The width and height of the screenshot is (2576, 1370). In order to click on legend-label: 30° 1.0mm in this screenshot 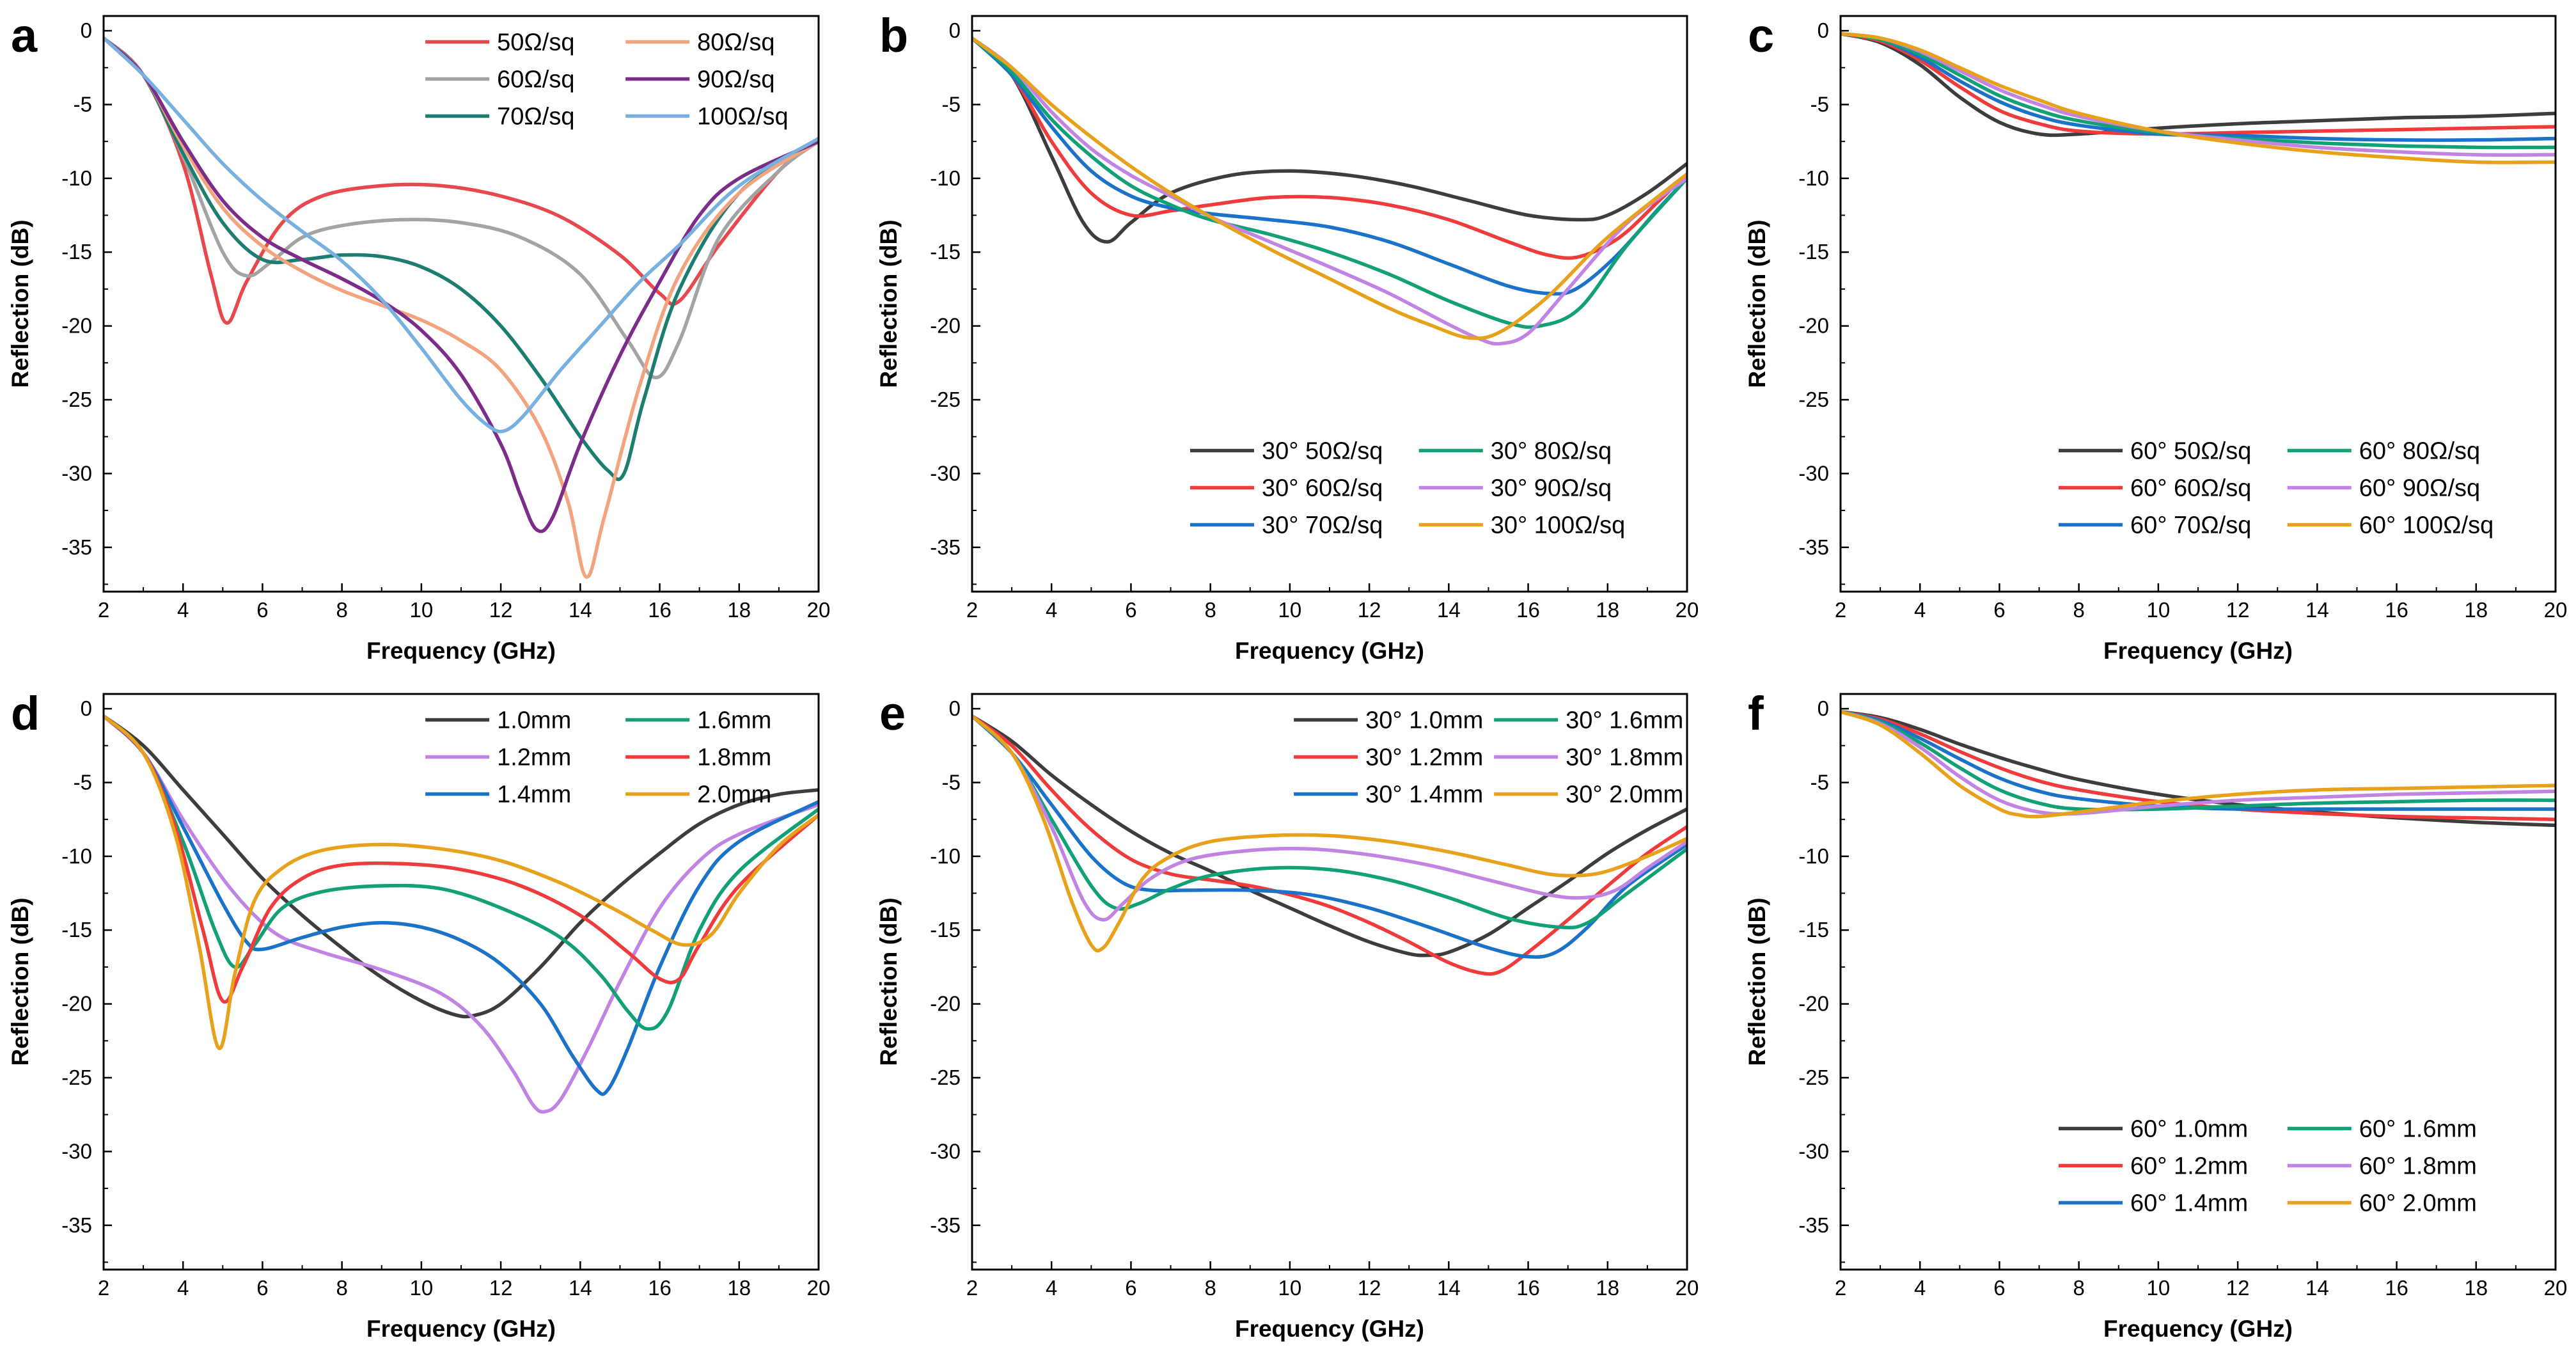, I will do `click(1424, 720)`.